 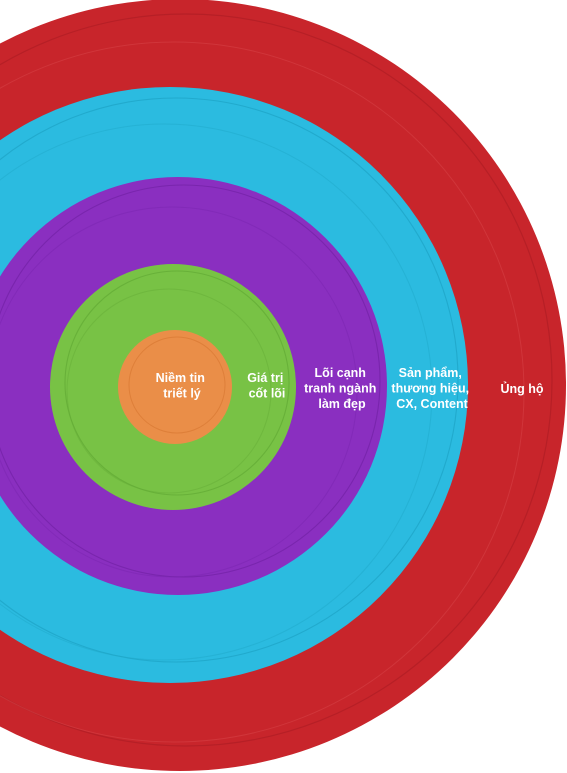 I want to click on ring-label-line: làm đẹp, so click(x=342, y=404).